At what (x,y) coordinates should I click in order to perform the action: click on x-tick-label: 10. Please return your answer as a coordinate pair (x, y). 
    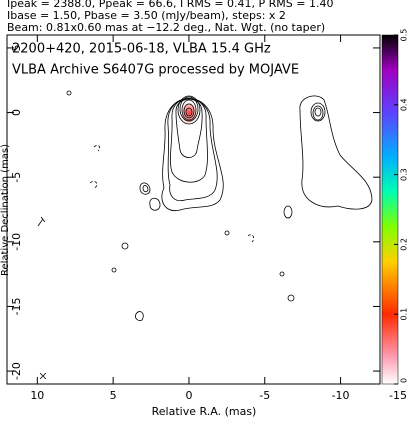
    Looking at the image, I should click on (37, 395).